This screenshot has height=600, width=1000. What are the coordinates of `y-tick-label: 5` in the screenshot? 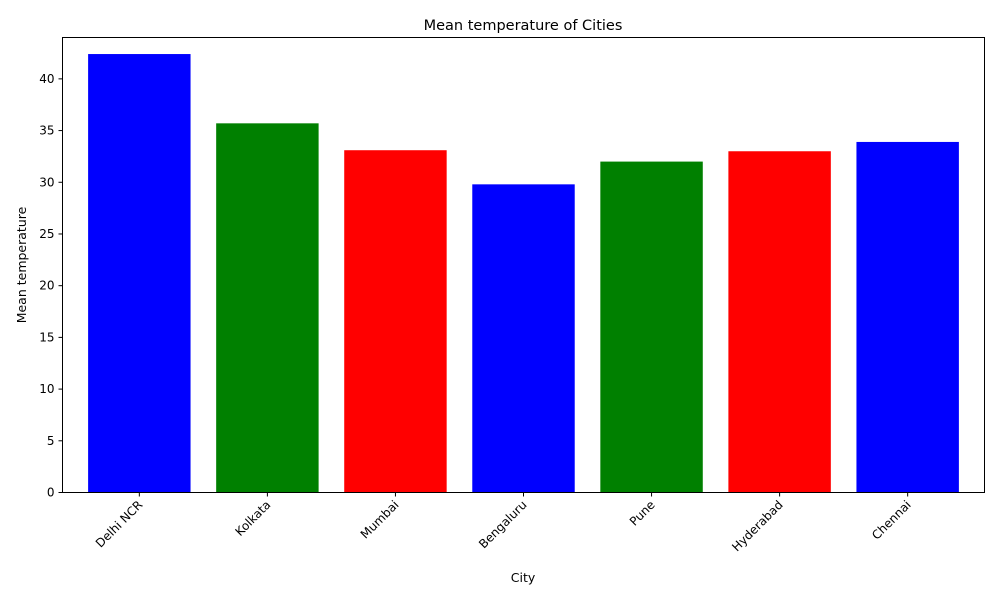 It's located at (51, 441).